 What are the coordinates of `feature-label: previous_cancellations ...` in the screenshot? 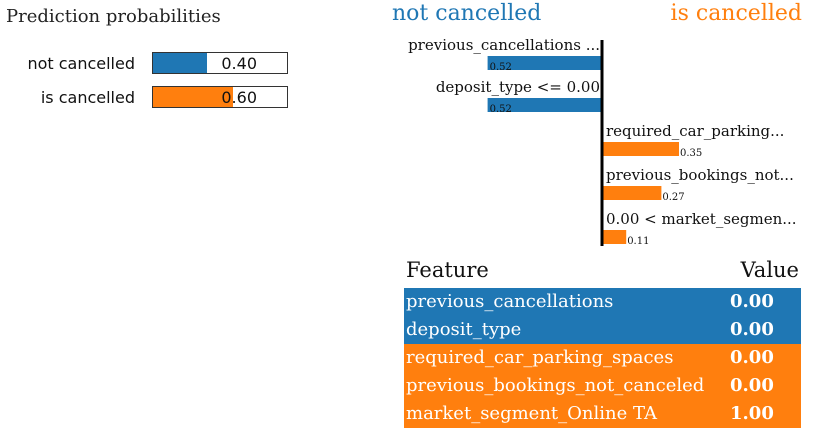 It's located at (504, 45).